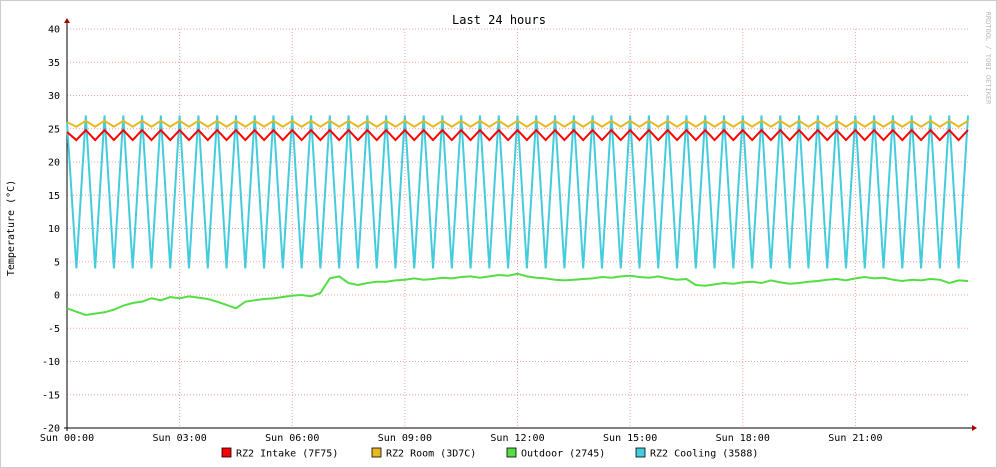 This screenshot has width=997, height=468. What do you see at coordinates (180, 438) in the screenshot?
I see `x-tick-label: Sun 03:00` at bounding box center [180, 438].